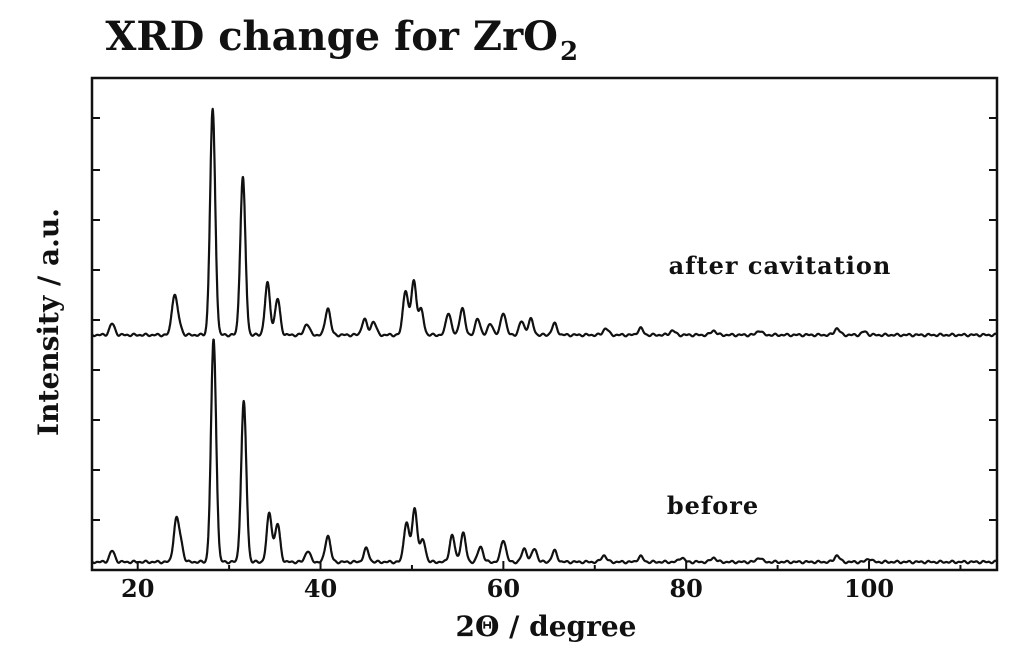 The width and height of the screenshot is (1036, 672). What do you see at coordinates (320, 588) in the screenshot?
I see `x-tick-label: 40` at bounding box center [320, 588].